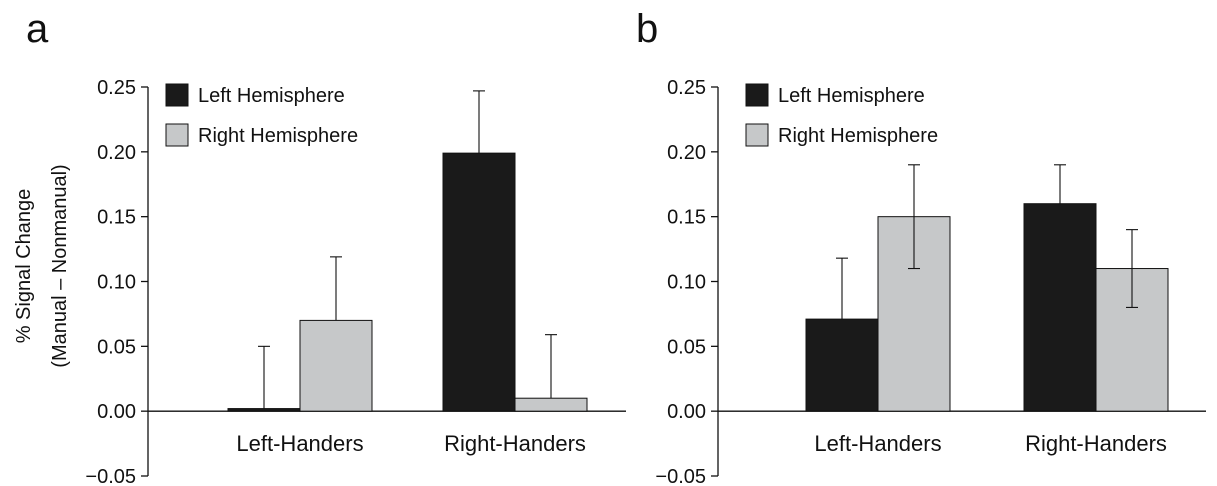 Image resolution: width=1217 pixels, height=486 pixels. What do you see at coordinates (841, 115) in the screenshot?
I see `legend-b: Left Hemisphere Right Hemisphere` at bounding box center [841, 115].